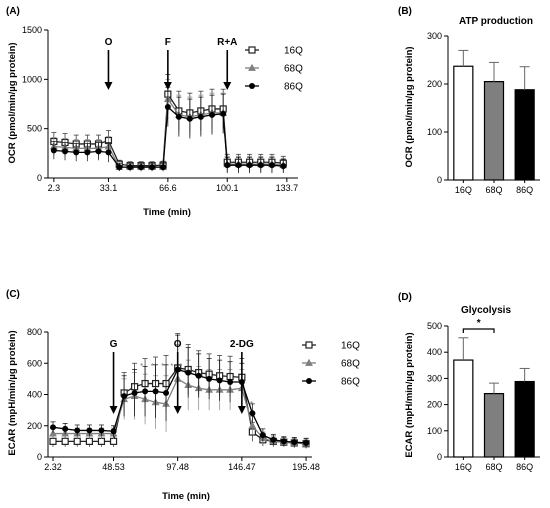 The height and width of the screenshot is (508, 550). What do you see at coordinates (524, 467) in the screenshot?
I see `panel-d-x-tick-label: 86Q` at bounding box center [524, 467].